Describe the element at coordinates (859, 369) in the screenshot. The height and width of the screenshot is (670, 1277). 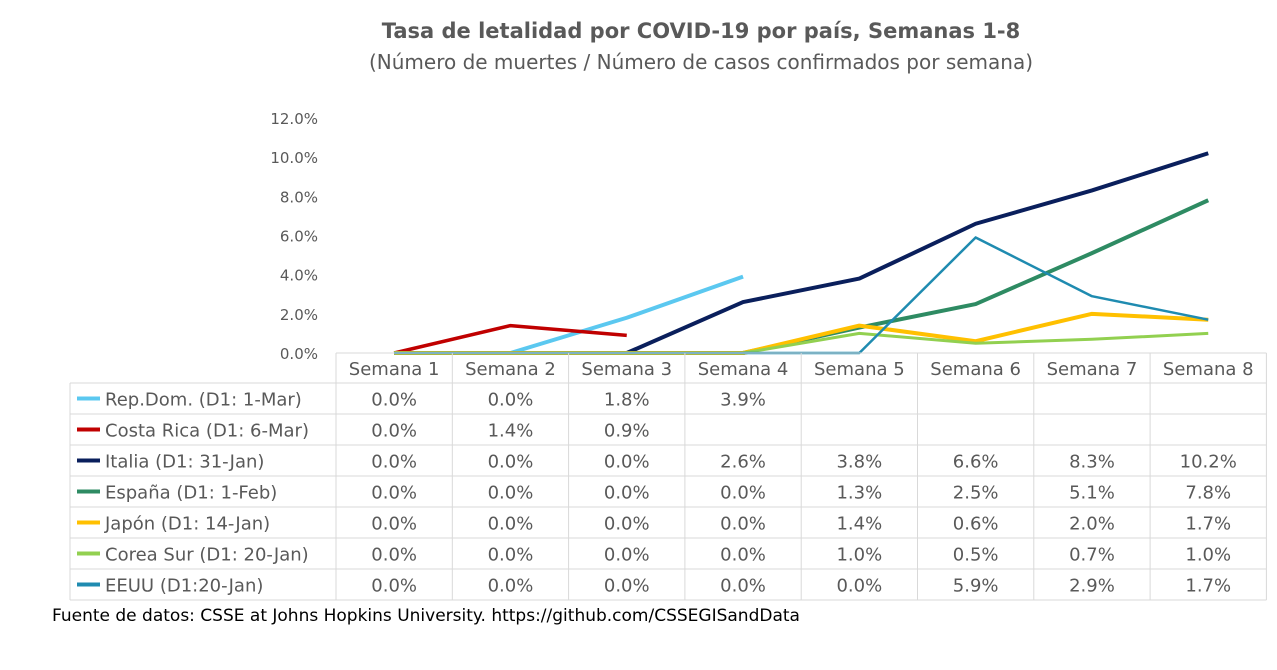
I see `x-tick-label: Semana 5` at that location.